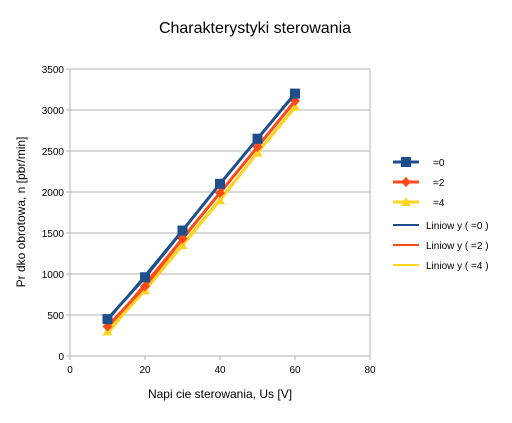 This screenshot has width=512, height=423. Describe the element at coordinates (457, 246) in the screenshot. I see `legend-label: Liniow y ( =2 )` at that location.